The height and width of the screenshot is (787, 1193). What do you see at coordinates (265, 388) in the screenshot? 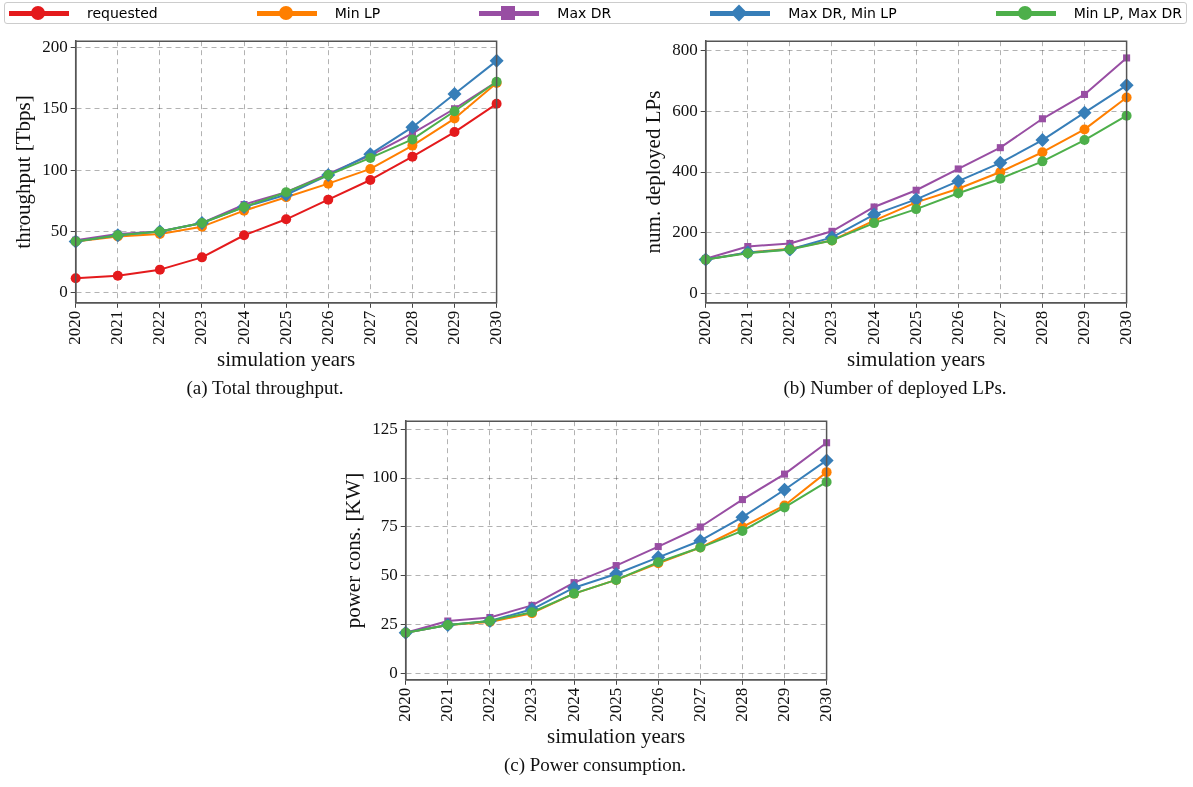
I see `text: (a) Total throughput.` at bounding box center [265, 388].